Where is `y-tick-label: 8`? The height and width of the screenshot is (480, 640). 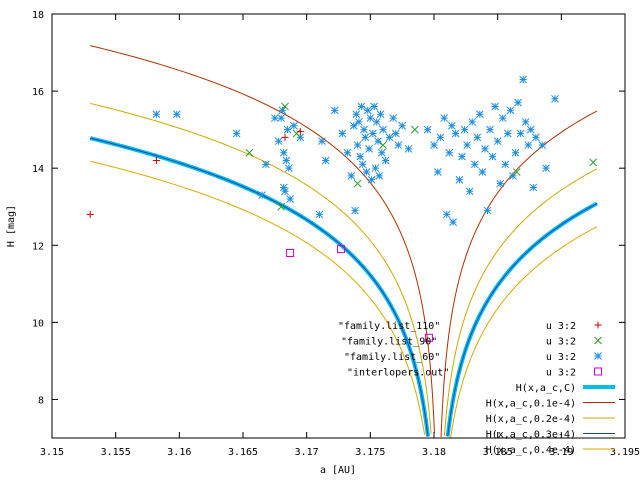 y-tick-label: 8 is located at coordinates (41, 400).